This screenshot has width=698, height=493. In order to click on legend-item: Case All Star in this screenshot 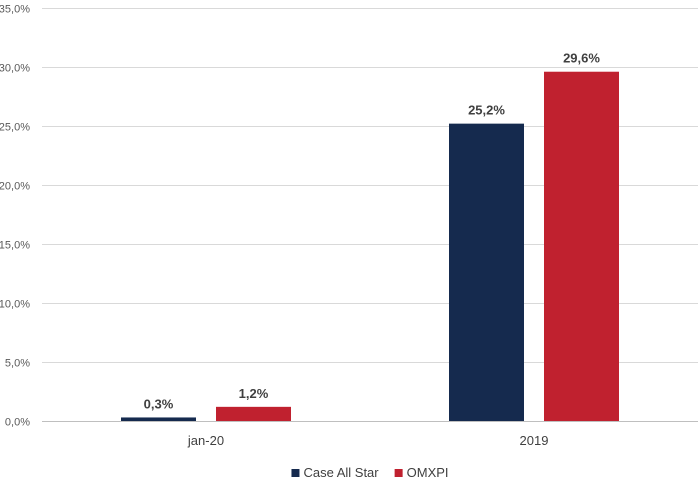, I will do `click(335, 472)`.